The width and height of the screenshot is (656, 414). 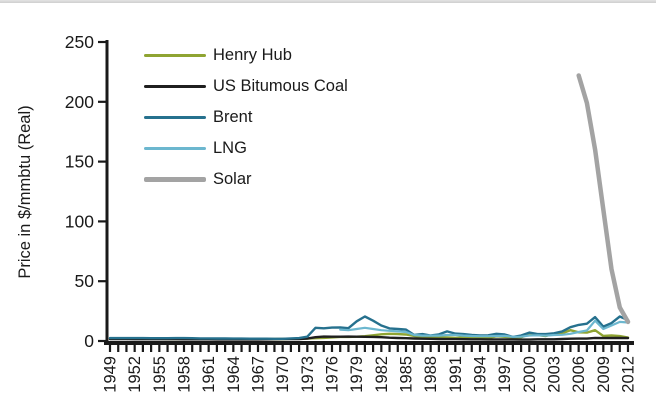 What do you see at coordinates (175, 179) in the screenshot?
I see `legend-swatch-solar` at bounding box center [175, 179].